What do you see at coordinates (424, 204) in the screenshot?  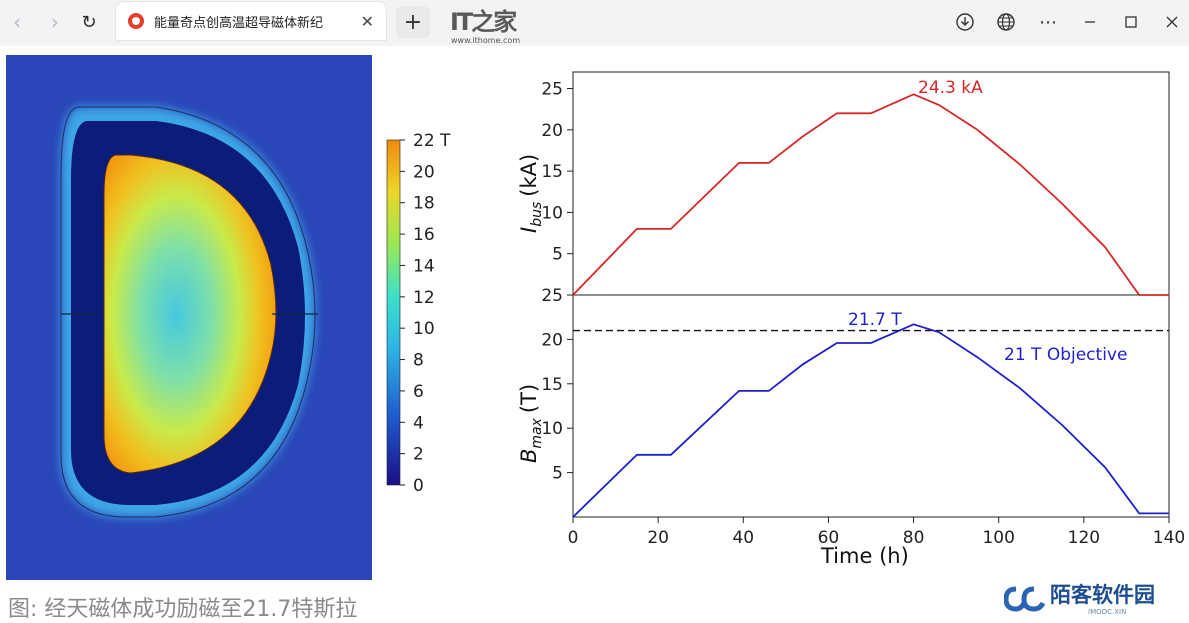 I see `colorbar-tick-label: 18` at bounding box center [424, 204].